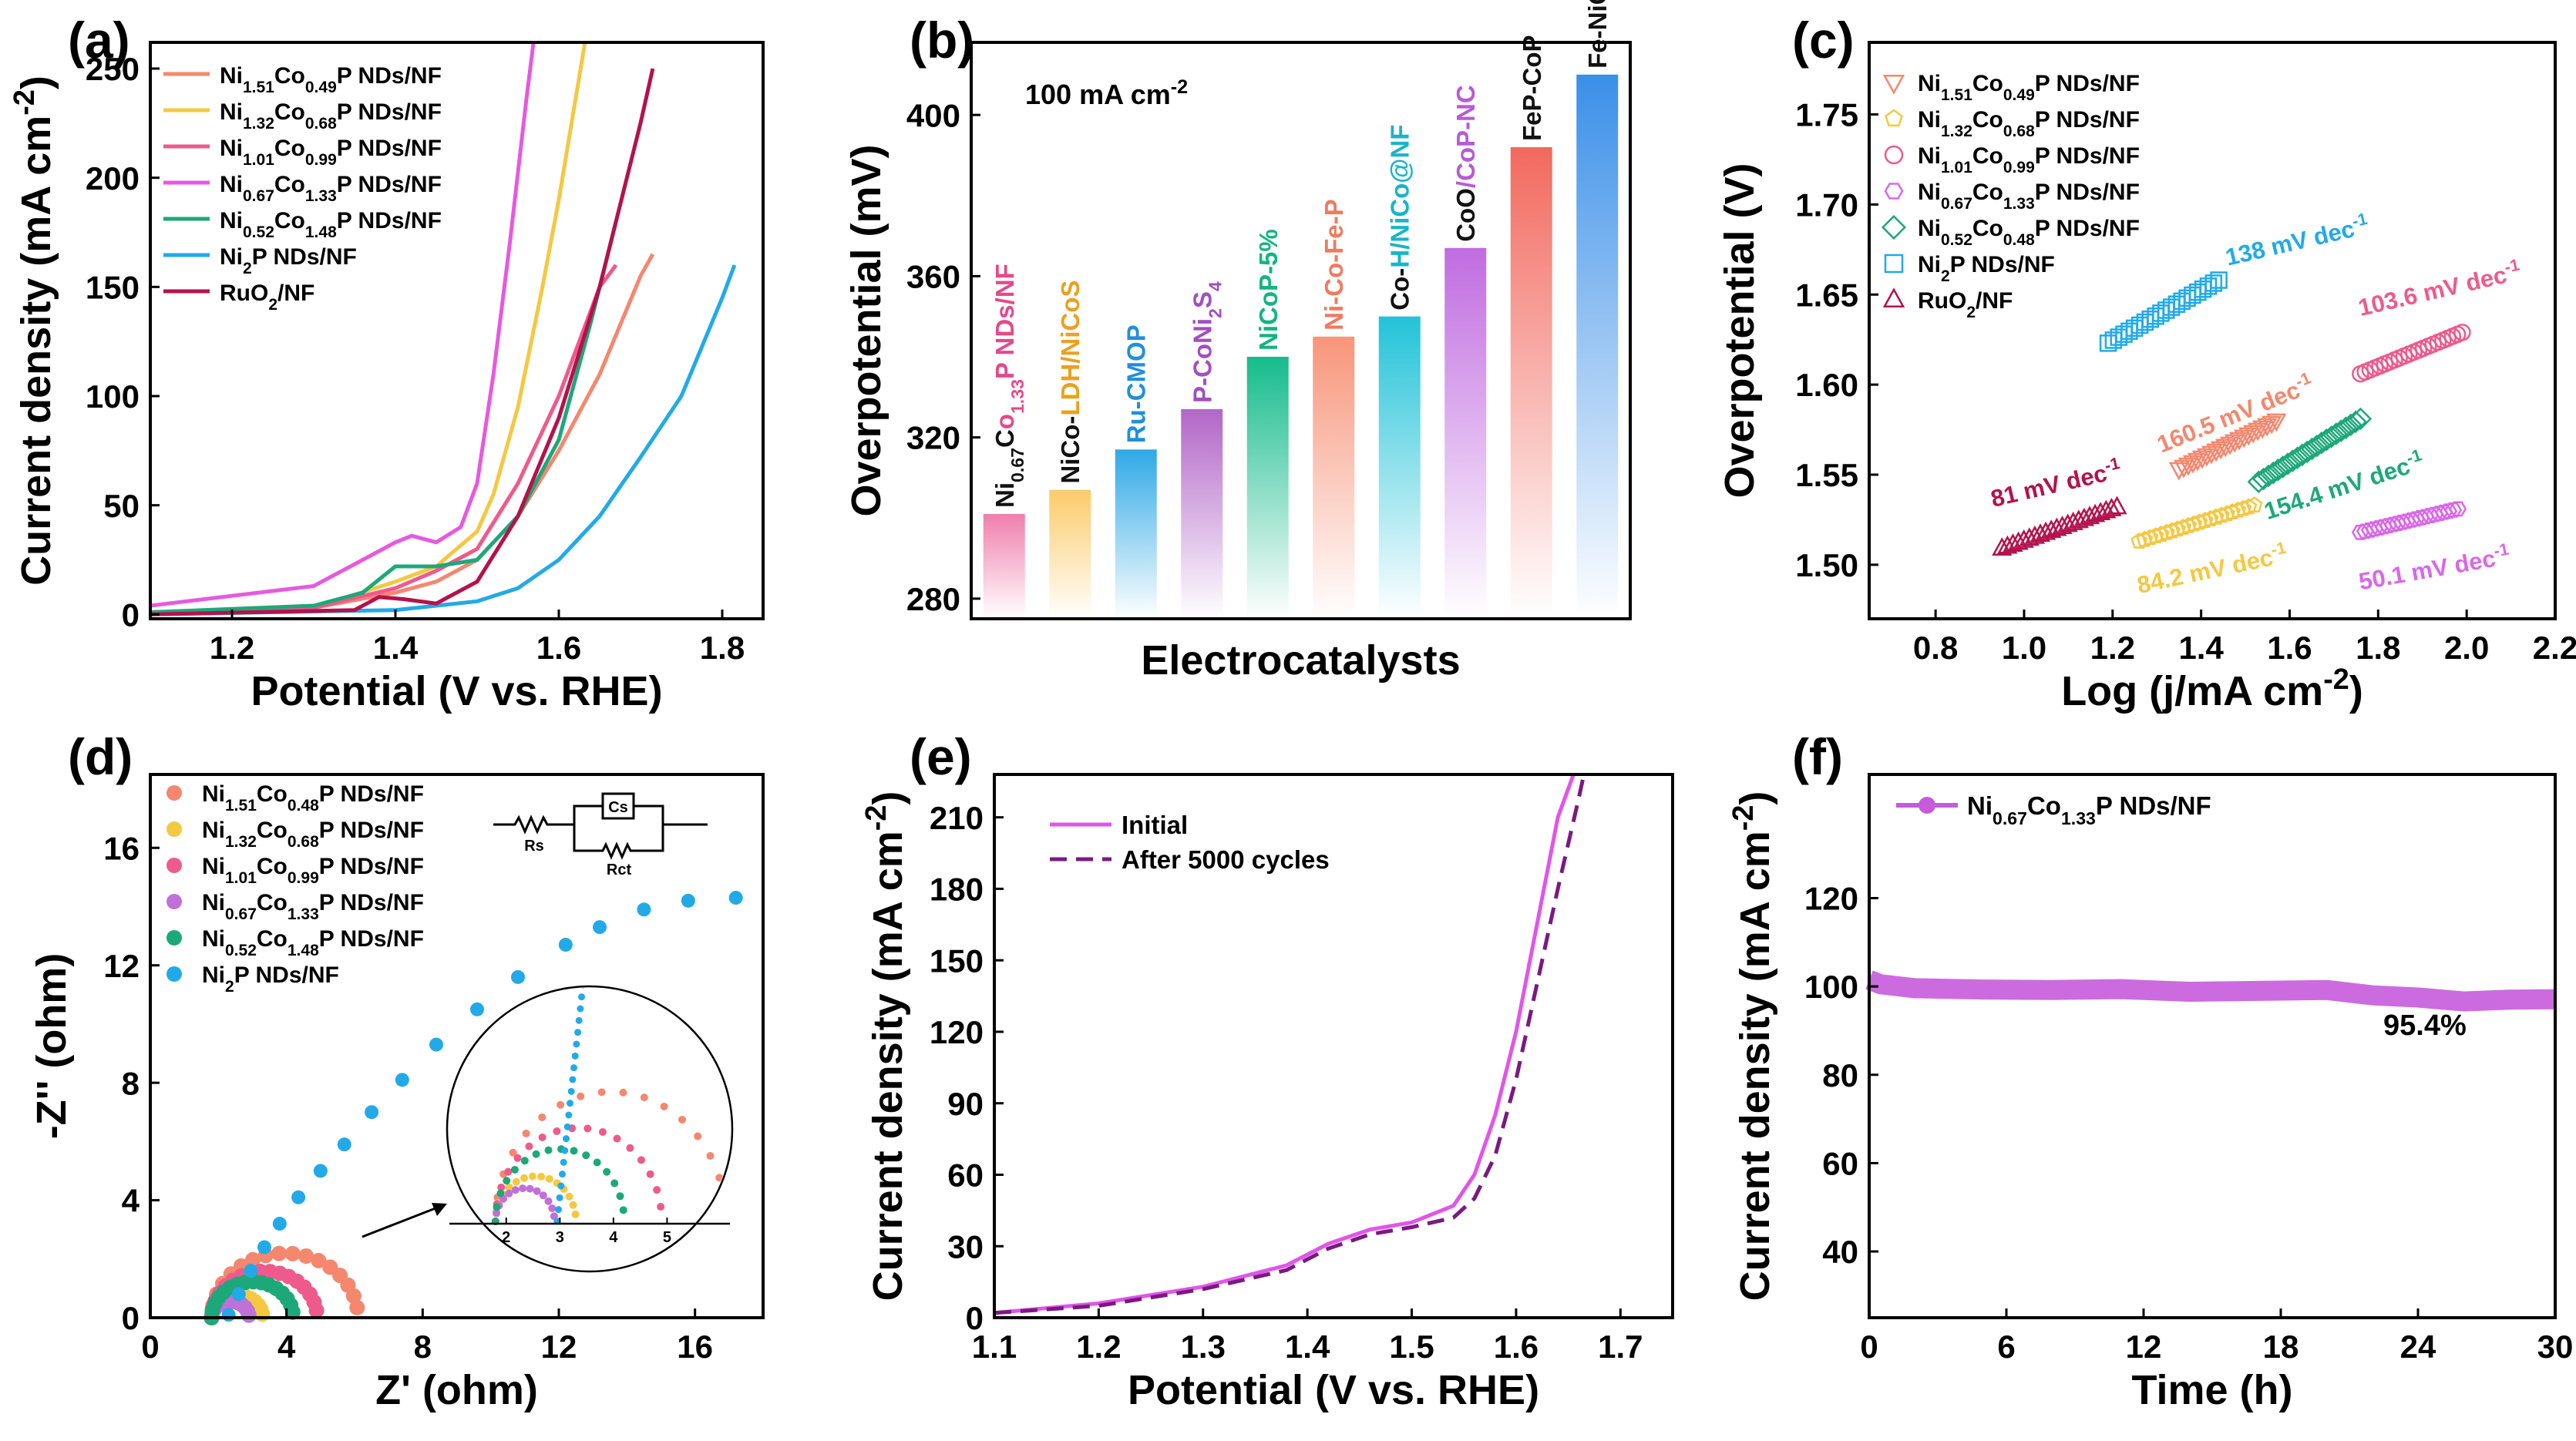 The width and height of the screenshot is (2576, 1441). I want to click on x-tick-label: 2.0, so click(2466, 648).